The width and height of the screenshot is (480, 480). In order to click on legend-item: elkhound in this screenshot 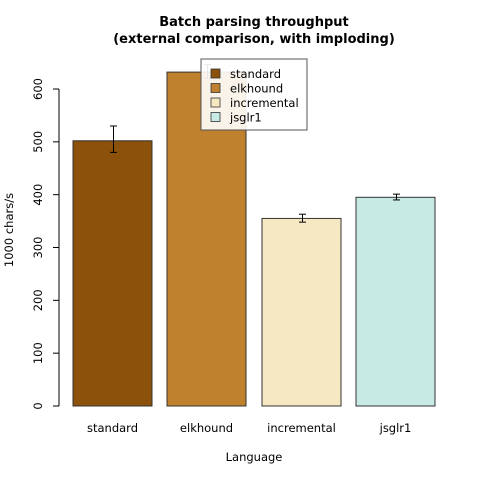, I will do `click(246, 89)`.